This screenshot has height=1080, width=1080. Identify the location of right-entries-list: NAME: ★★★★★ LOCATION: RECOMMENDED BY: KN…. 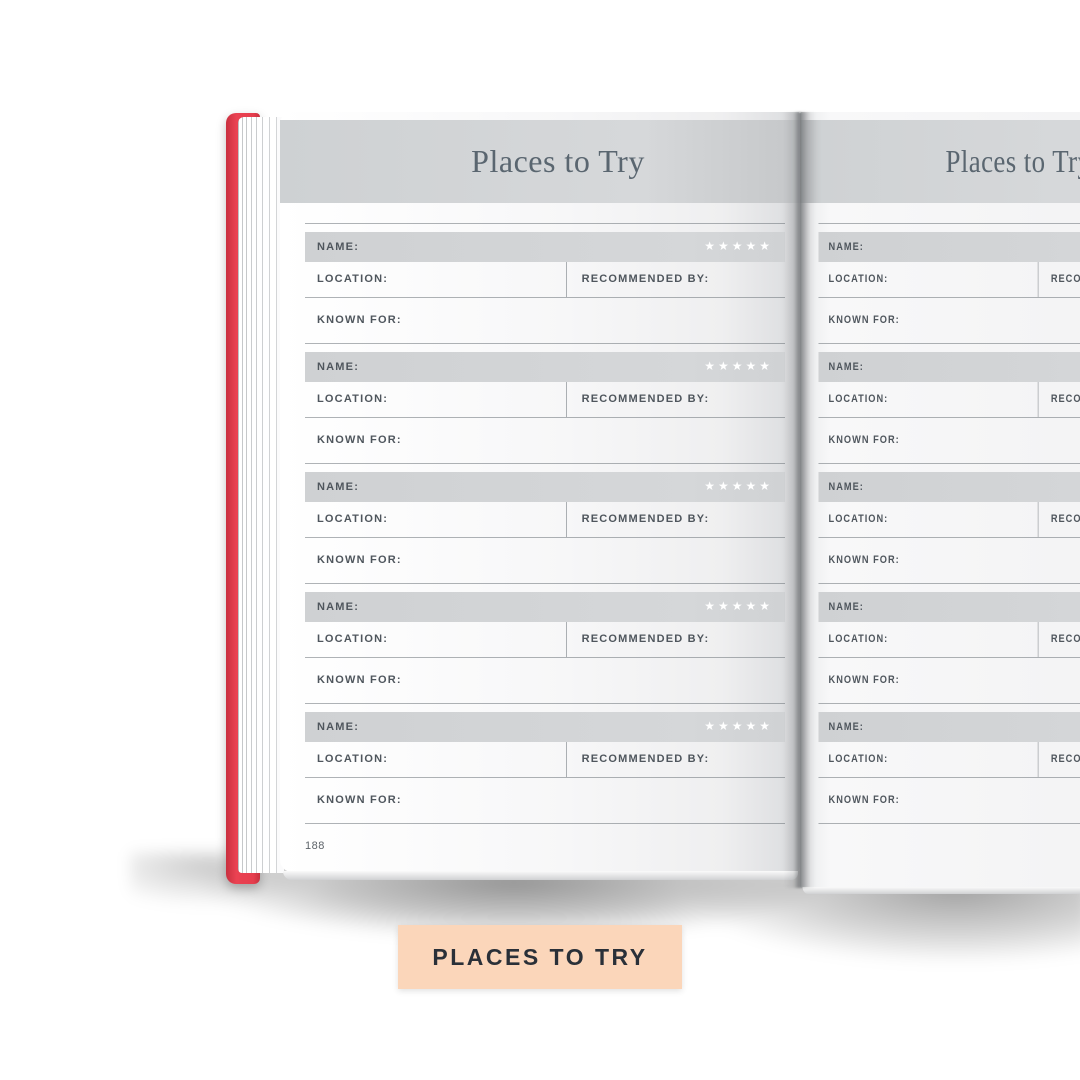
(949, 523).